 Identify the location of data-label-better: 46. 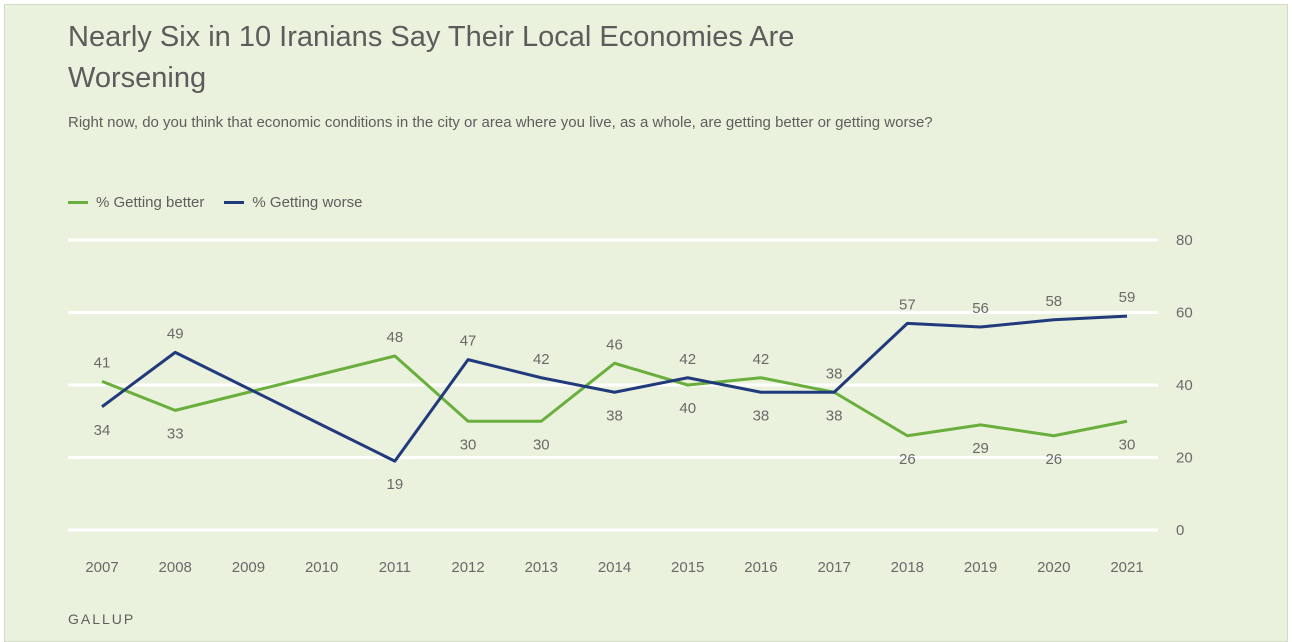
(614, 344).